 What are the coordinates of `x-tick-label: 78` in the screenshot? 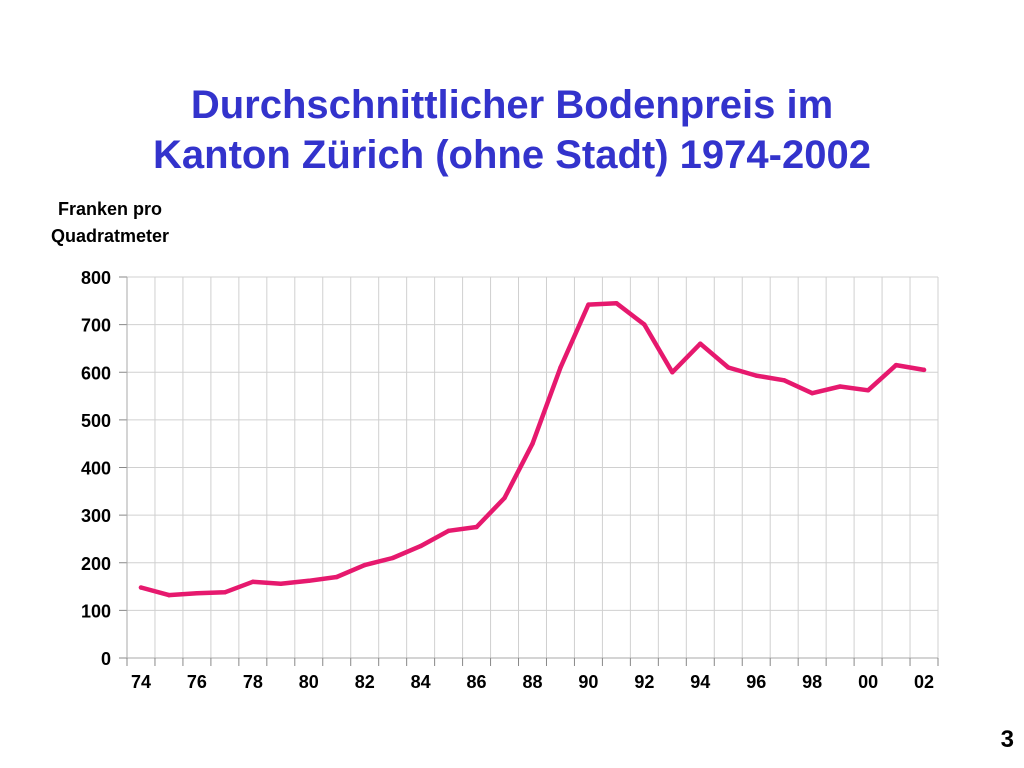 It's located at (253, 682).